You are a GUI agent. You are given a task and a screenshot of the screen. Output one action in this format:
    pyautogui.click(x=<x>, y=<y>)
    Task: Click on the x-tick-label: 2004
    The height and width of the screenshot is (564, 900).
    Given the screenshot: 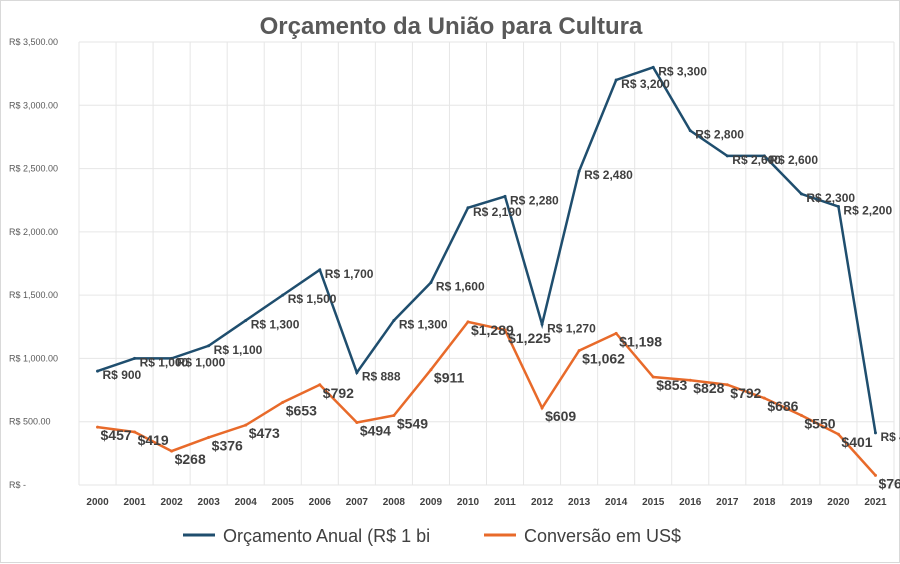 What is the action you would take?
    pyautogui.click(x=246, y=502)
    